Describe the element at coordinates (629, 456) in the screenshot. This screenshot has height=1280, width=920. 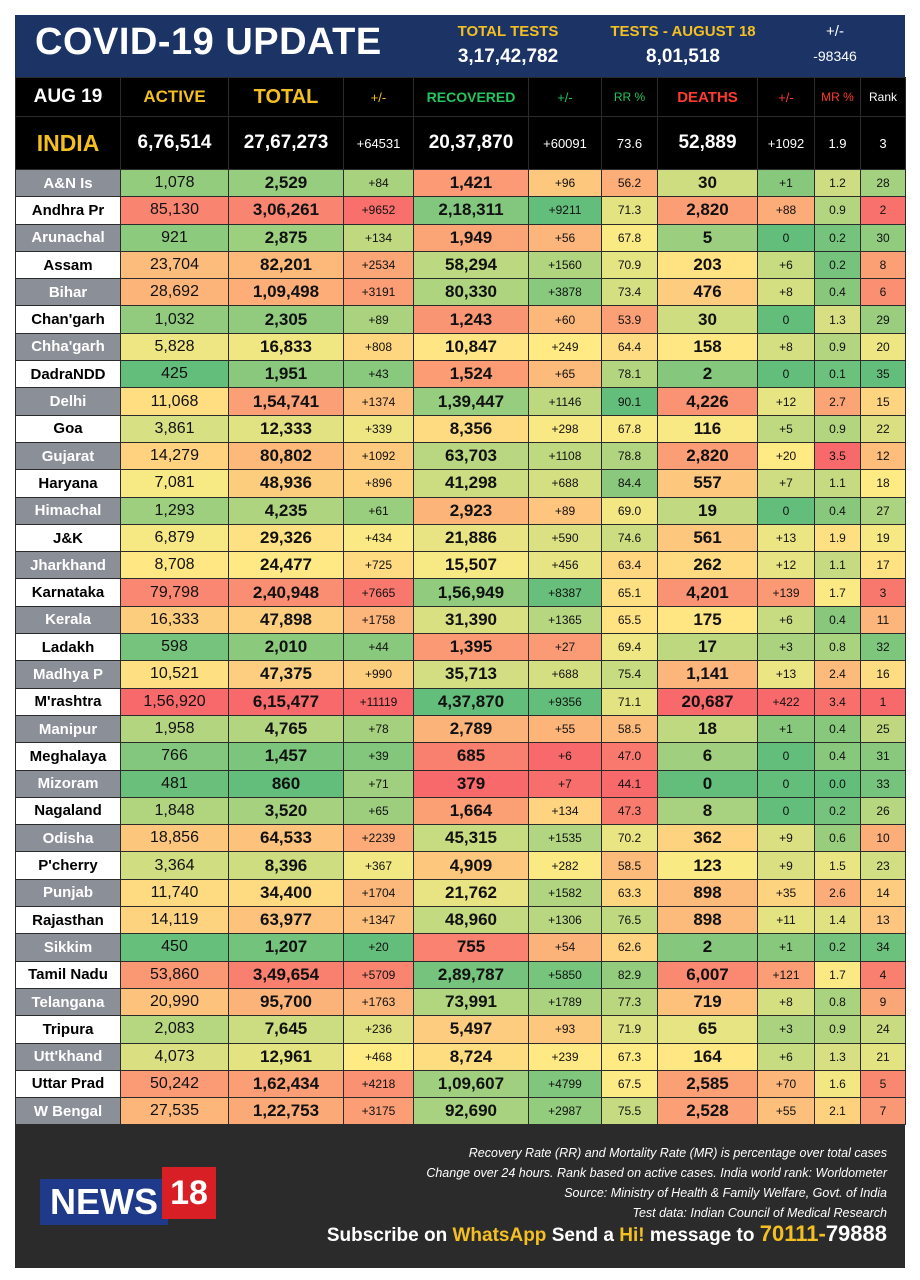
I see `state-rr-cell: 78.8` at that location.